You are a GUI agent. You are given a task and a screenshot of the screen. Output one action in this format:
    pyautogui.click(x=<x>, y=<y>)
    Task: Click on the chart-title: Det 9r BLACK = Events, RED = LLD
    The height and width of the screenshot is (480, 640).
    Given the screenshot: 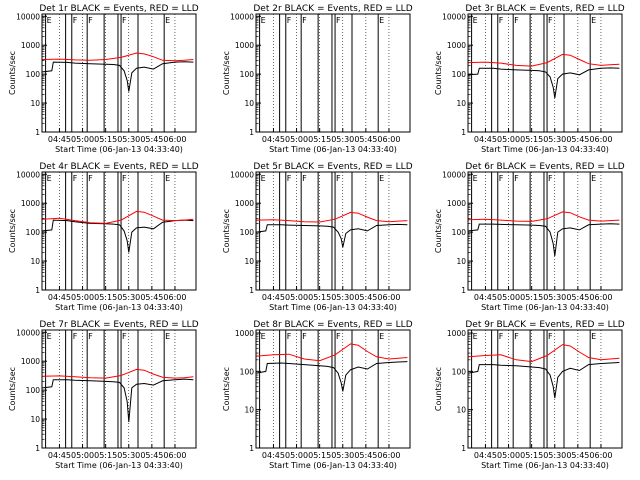 What is the action you would take?
    pyautogui.click(x=544, y=325)
    